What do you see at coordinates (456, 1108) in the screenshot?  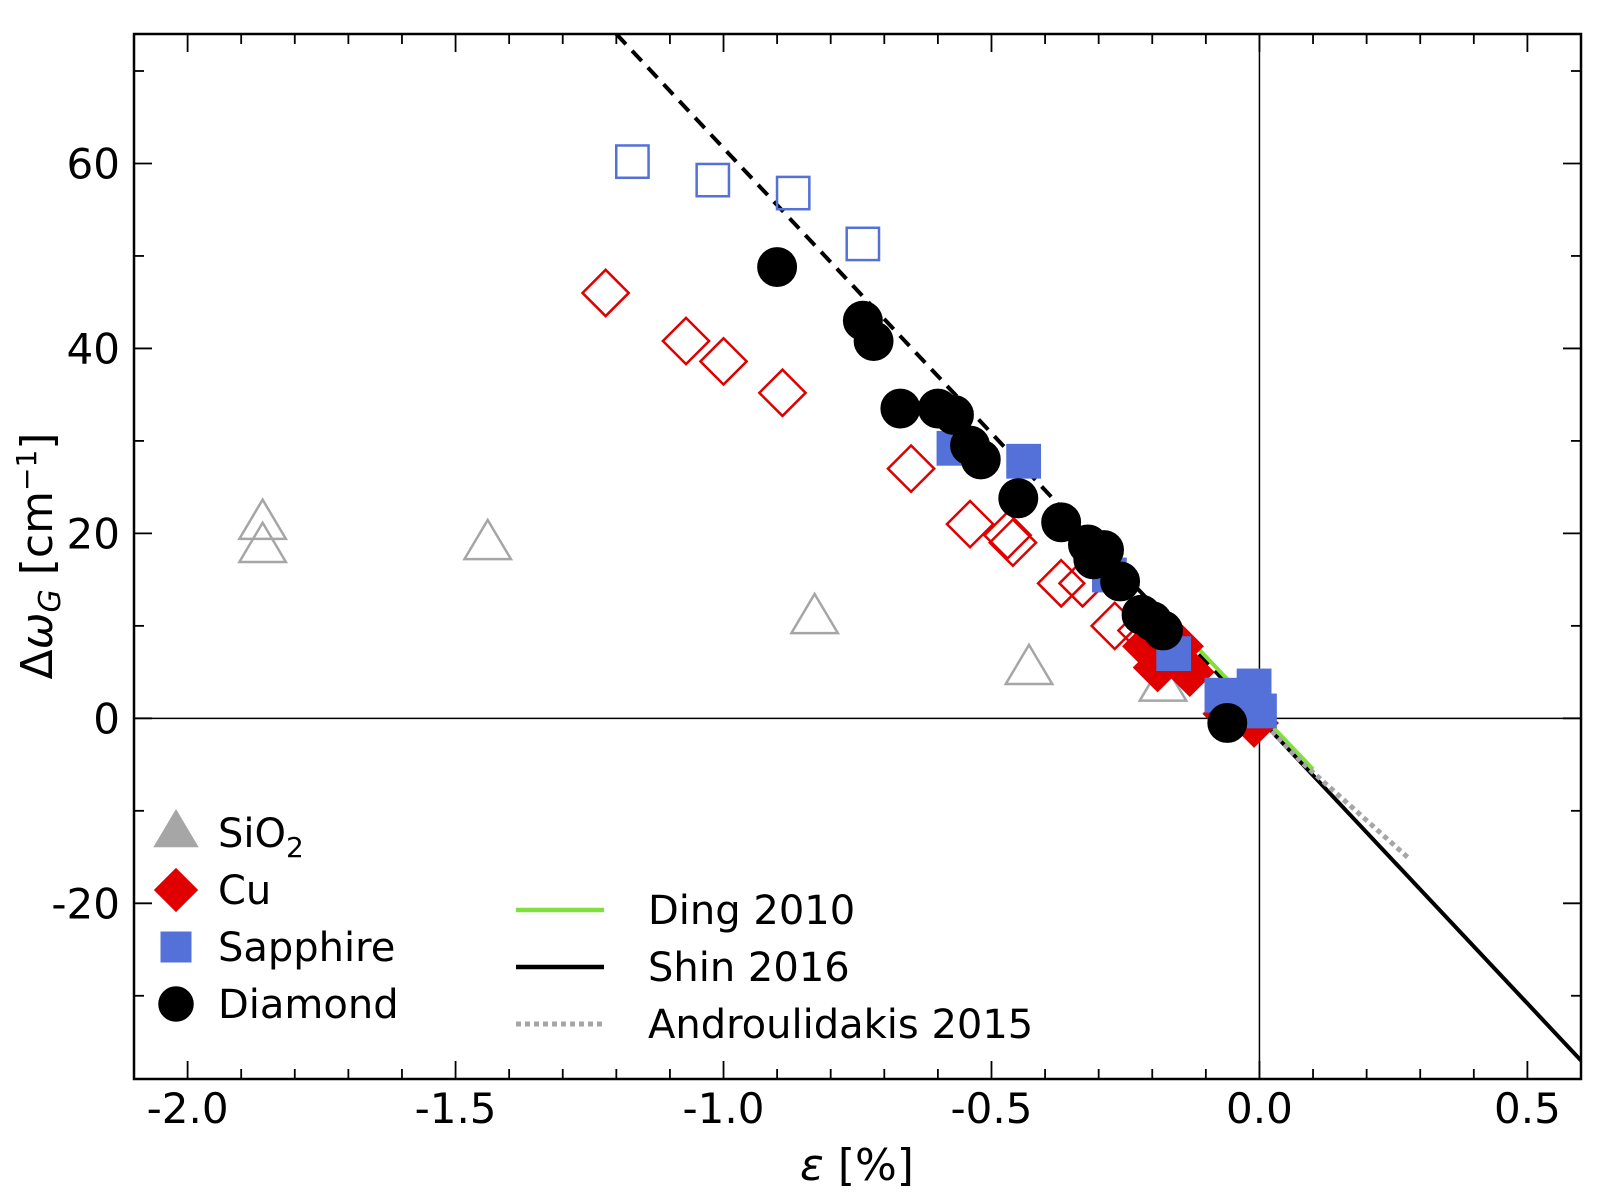 I see `x-tick-label: -1.5` at bounding box center [456, 1108].